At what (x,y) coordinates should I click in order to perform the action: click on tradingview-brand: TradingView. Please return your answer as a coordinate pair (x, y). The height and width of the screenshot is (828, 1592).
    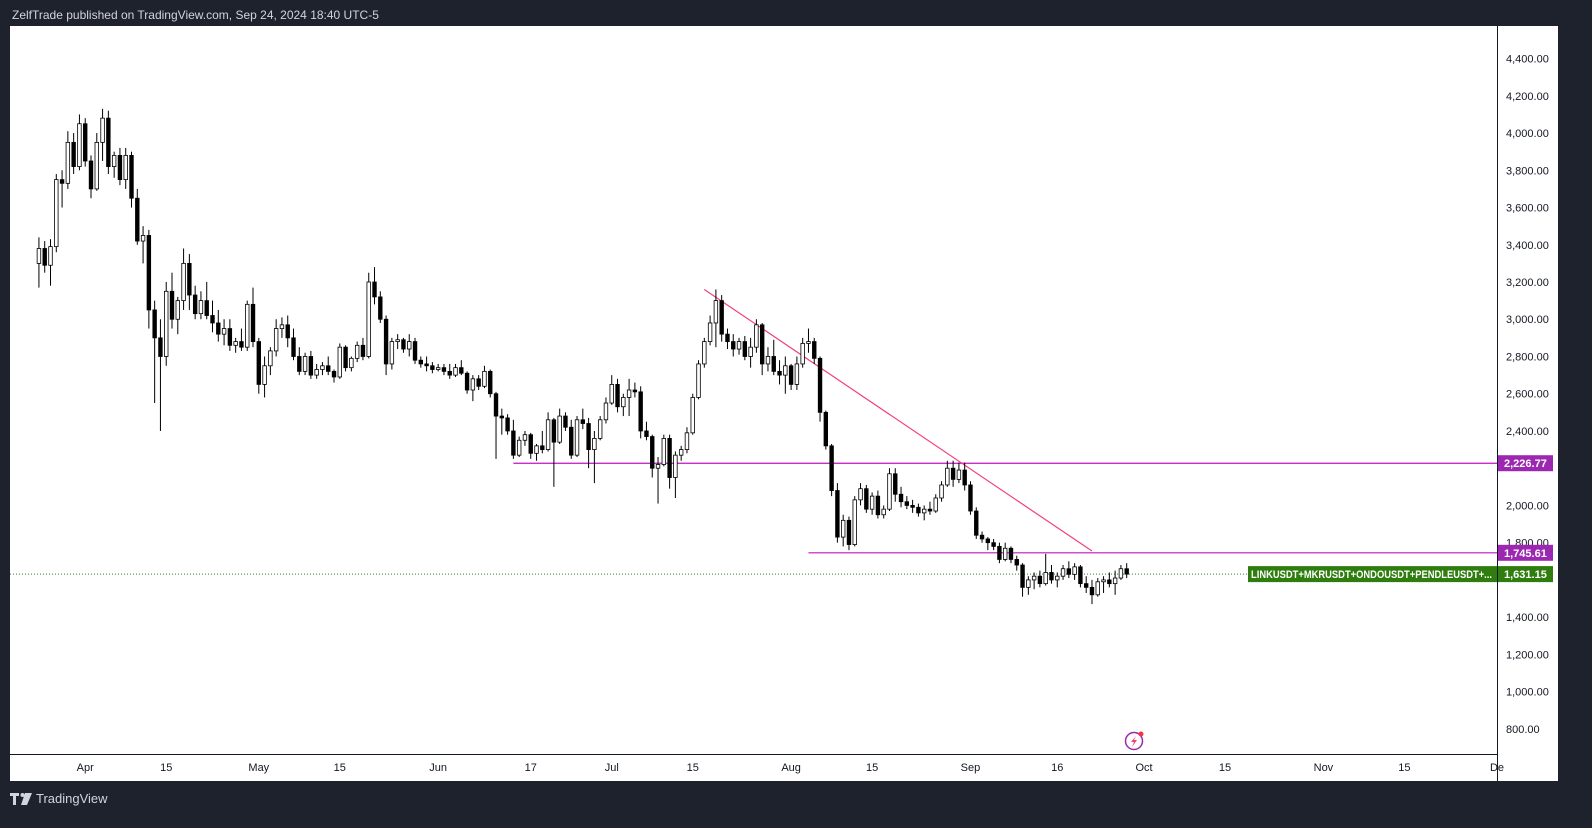
    Looking at the image, I should click on (59, 799).